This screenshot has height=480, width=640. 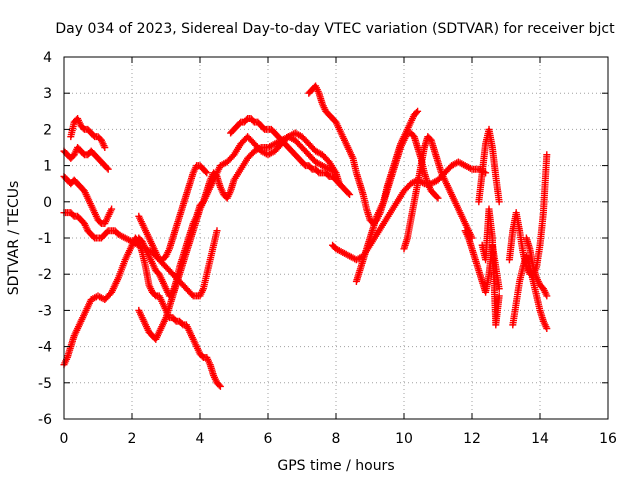 What do you see at coordinates (200, 439) in the screenshot?
I see `x-tick-label: 4` at bounding box center [200, 439].